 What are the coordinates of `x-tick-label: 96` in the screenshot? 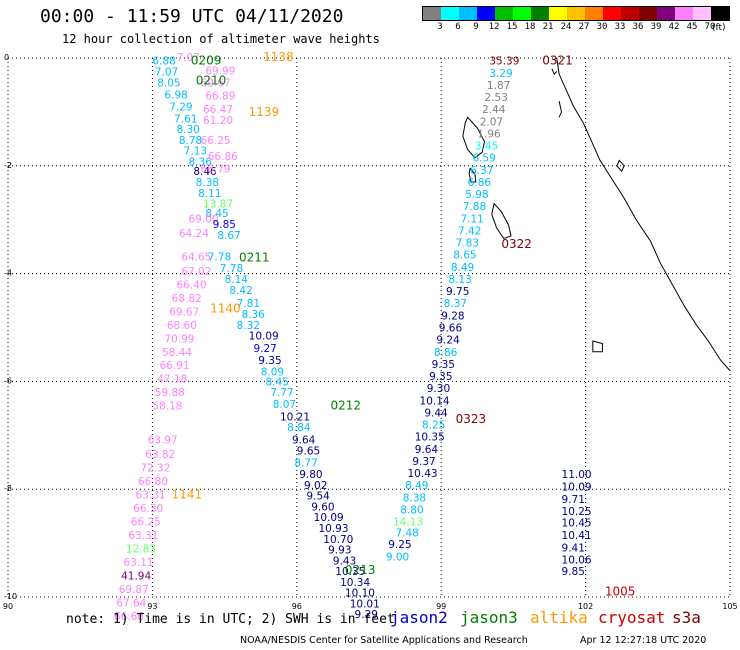 It's located at (297, 606).